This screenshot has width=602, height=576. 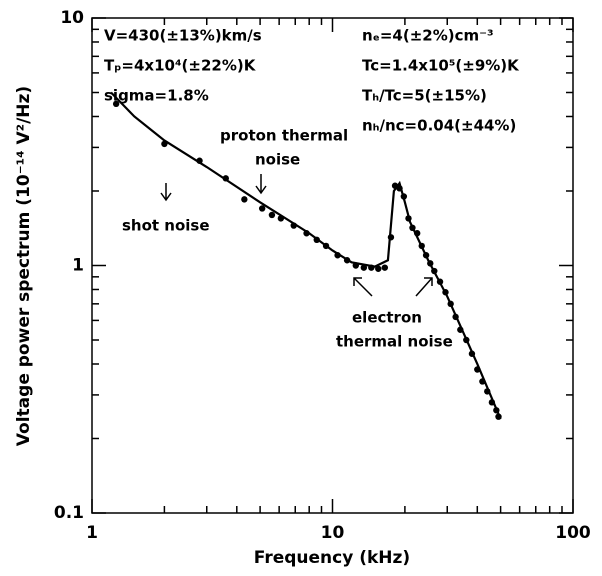 What do you see at coordinates (277, 160) in the screenshot?
I see `annotation: noise` at bounding box center [277, 160].